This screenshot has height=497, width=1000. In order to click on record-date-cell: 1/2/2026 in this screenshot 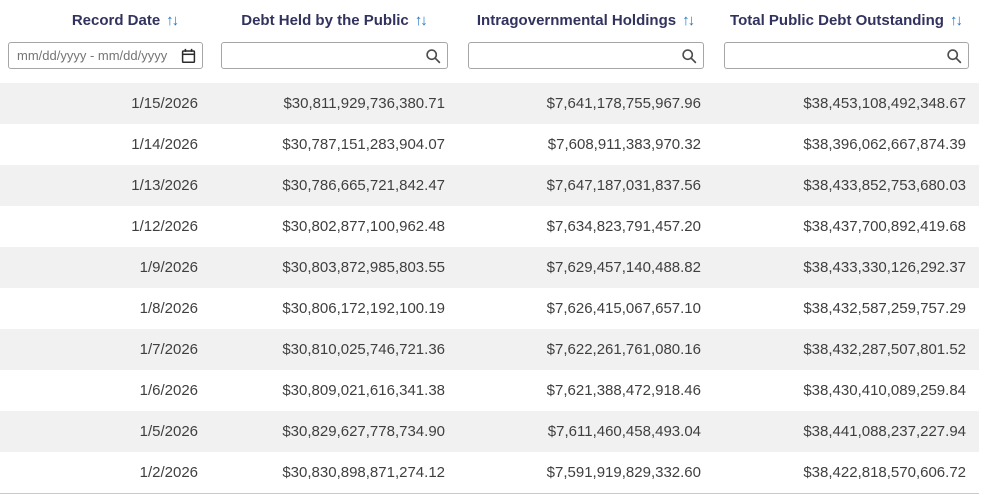, I will do `click(105, 472)`.